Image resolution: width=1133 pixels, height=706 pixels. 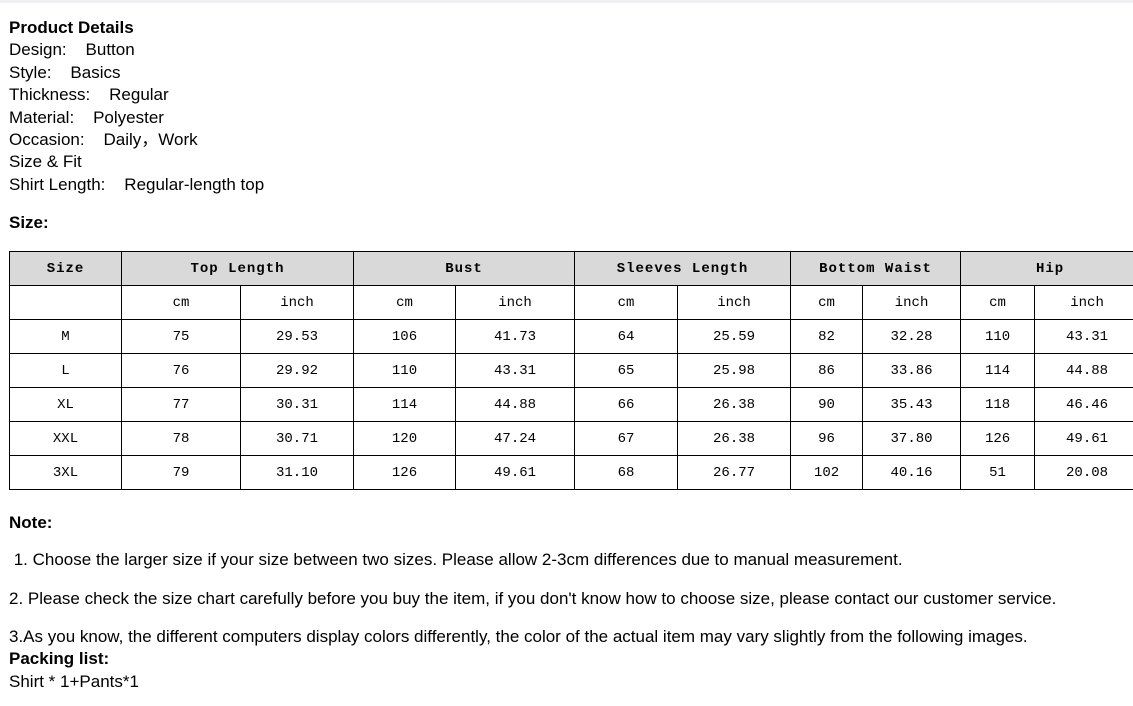 I want to click on value-cell: 41.73, so click(x=515, y=336).